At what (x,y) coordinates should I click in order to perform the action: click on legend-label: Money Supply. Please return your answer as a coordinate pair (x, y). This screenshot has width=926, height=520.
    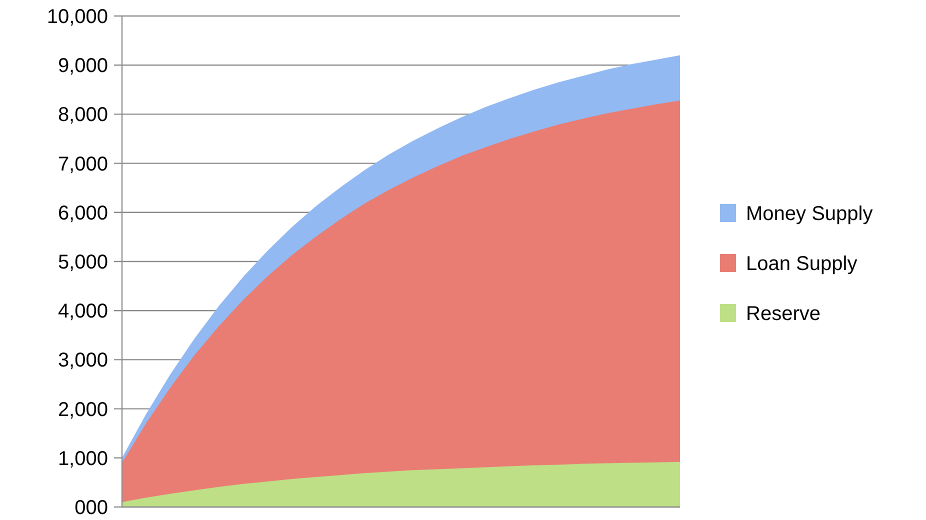
    Looking at the image, I should click on (809, 214).